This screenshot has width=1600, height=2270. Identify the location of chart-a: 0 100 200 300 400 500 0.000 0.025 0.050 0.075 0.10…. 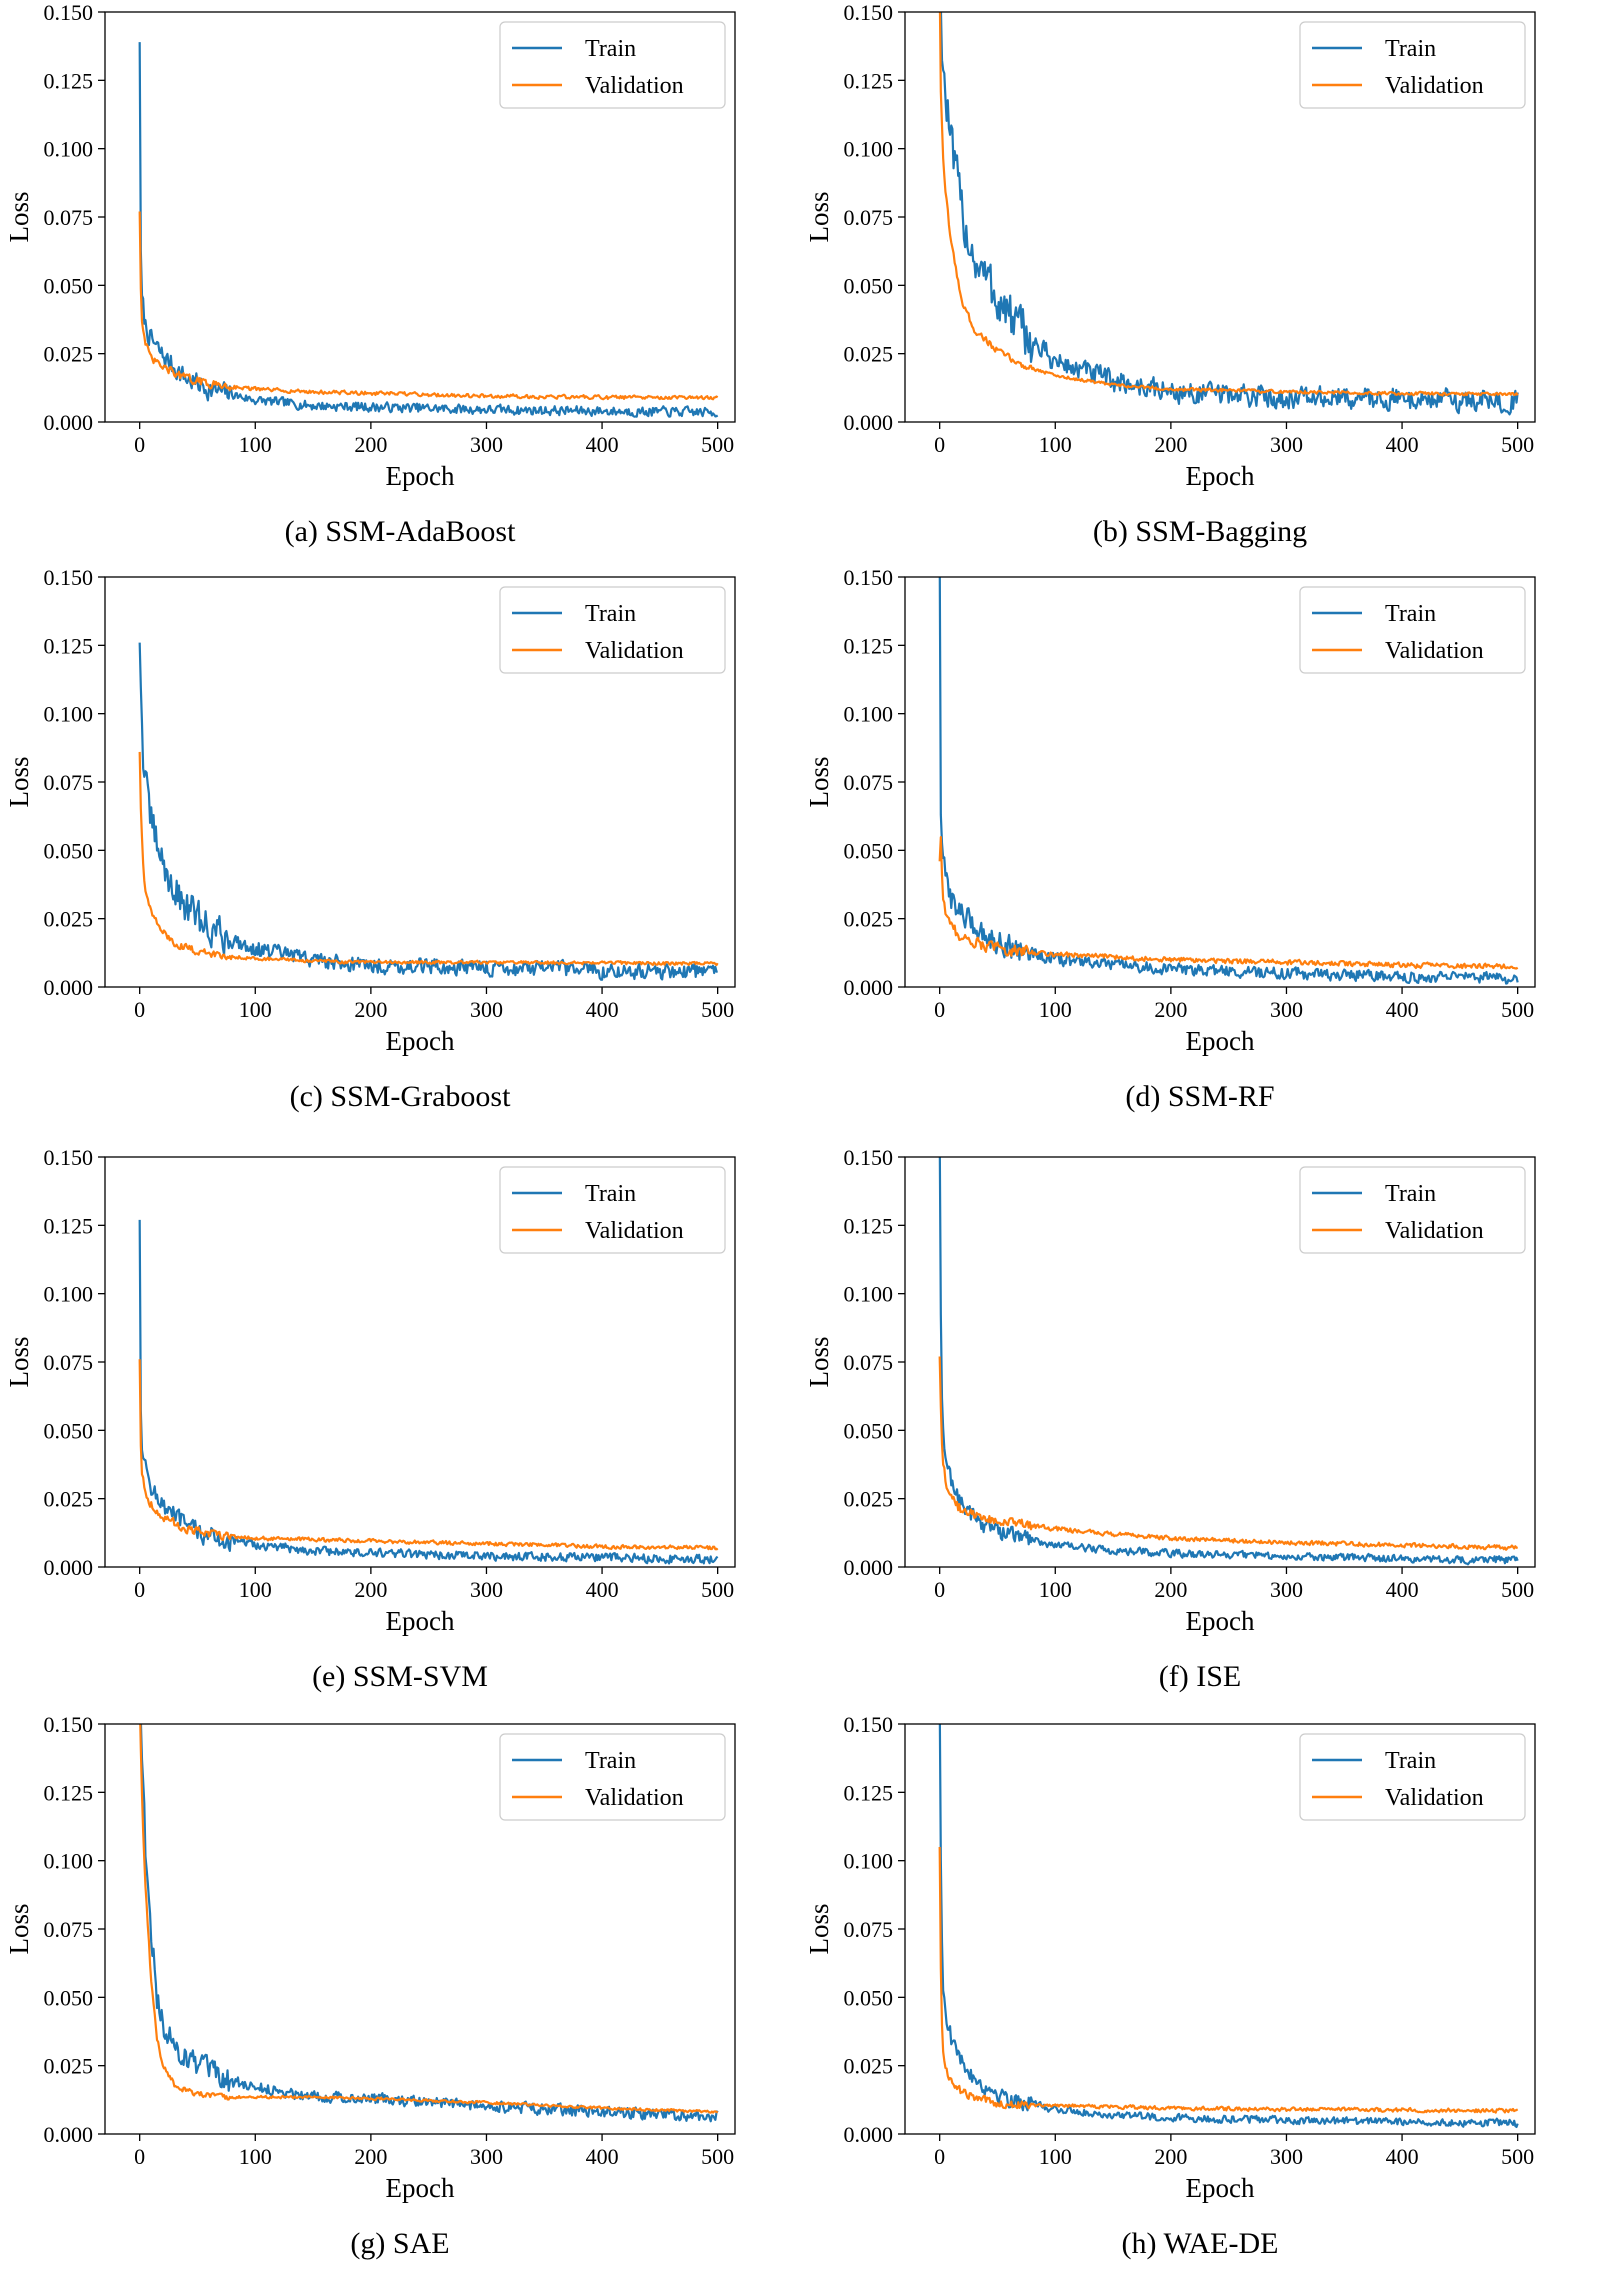
(370, 245).